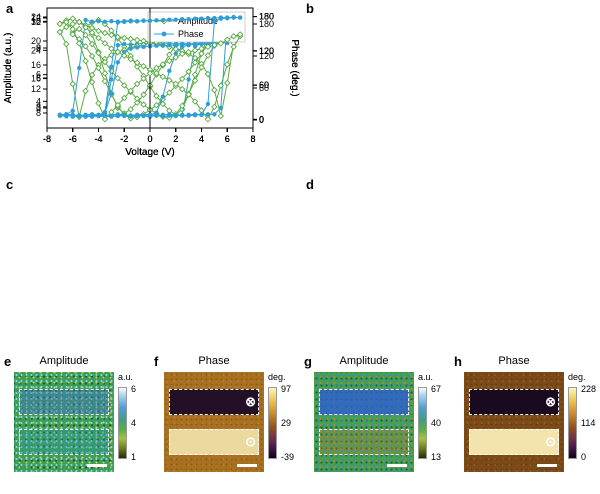 The image size is (600, 494). I want to click on amplitude-map-e, so click(64, 422).